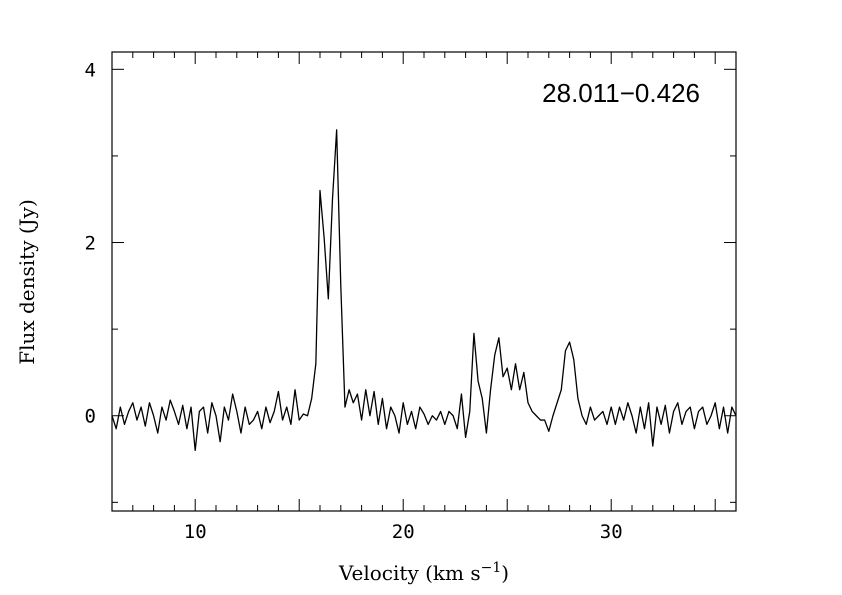  What do you see at coordinates (403, 532) in the screenshot?
I see `x-tick-label: 20` at bounding box center [403, 532].